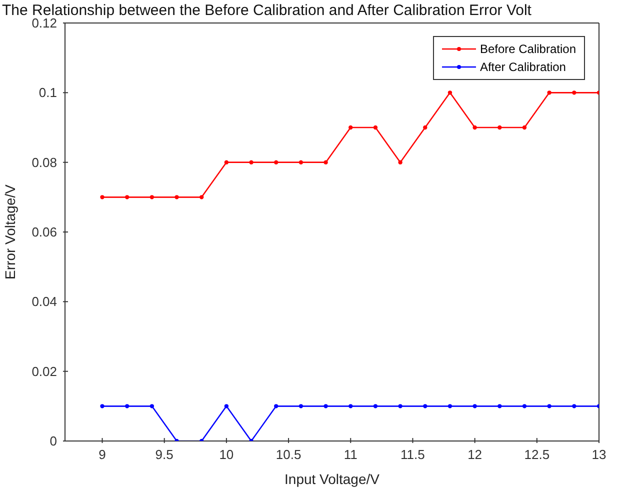 This screenshot has width=630, height=496. I want to click on x-tick-label: 9, so click(102, 454).